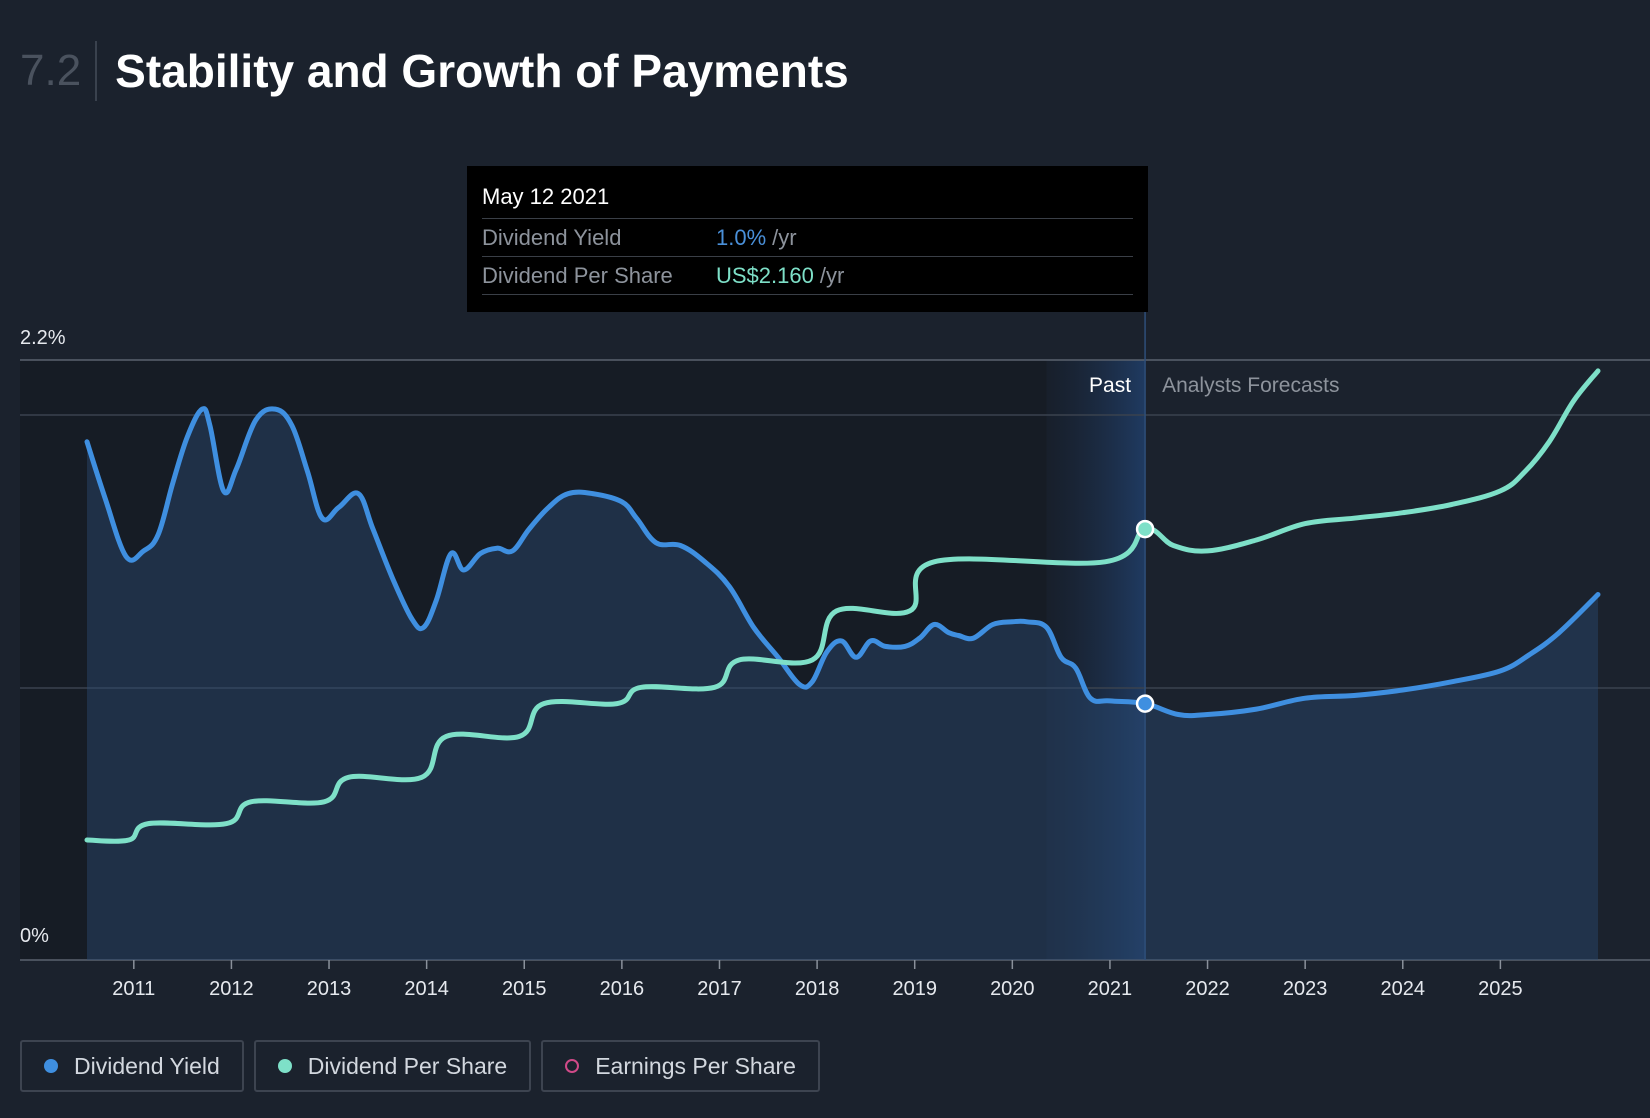 Image resolution: width=1650 pixels, height=1118 pixels. Describe the element at coordinates (524, 989) in the screenshot. I see `x-tick-label: 2015` at that location.